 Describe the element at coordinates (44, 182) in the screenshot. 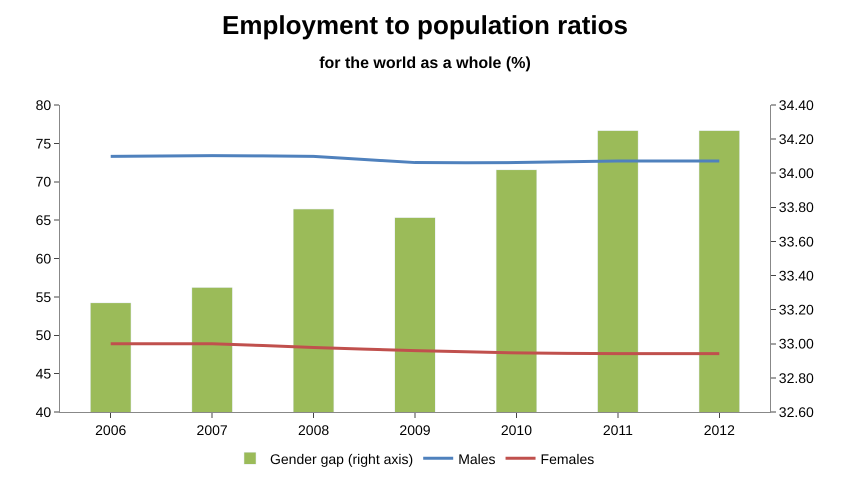

I see `y-tick-label: 70` at that location.